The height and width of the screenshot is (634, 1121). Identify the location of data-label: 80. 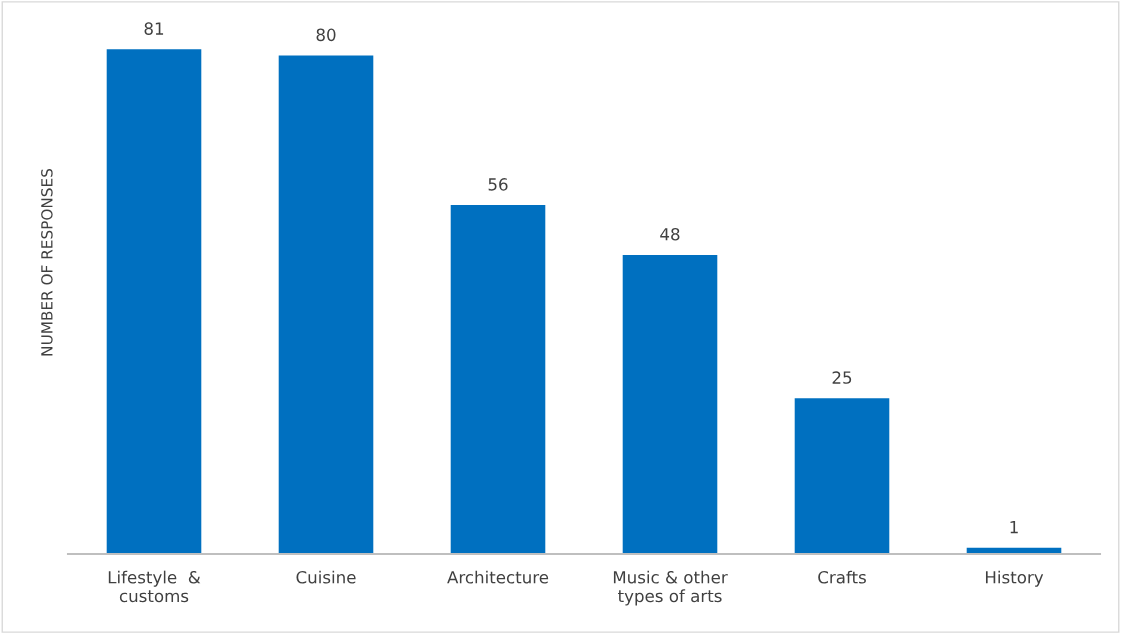
(326, 35).